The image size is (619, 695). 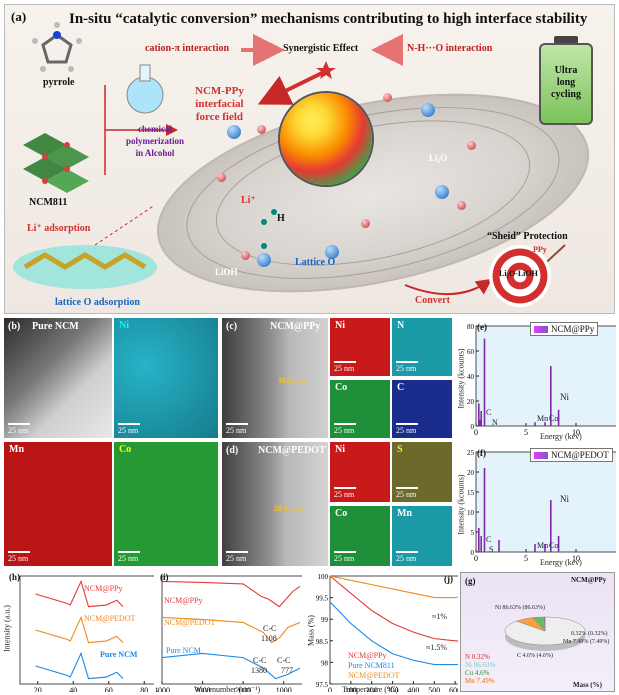 What do you see at coordinates (367, 655) in the screenshot?
I see `j-series-ppy: NCM@PPy` at bounding box center [367, 655].